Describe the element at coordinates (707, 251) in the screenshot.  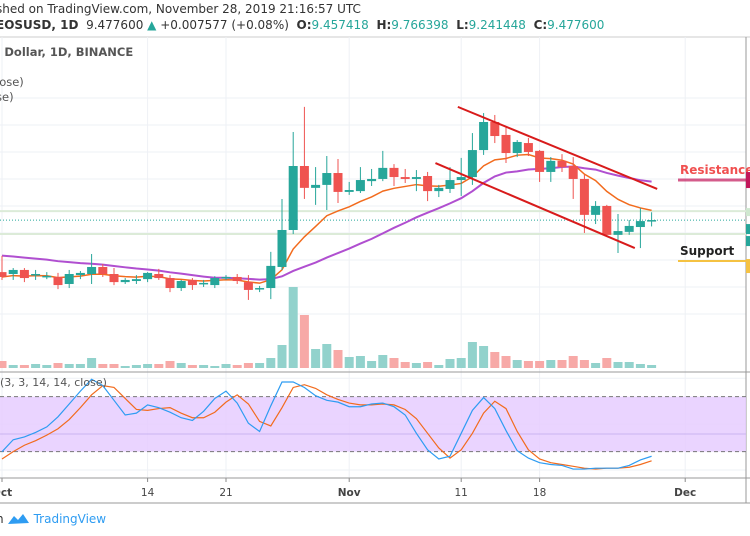
I see `support-label: Support` at that location.